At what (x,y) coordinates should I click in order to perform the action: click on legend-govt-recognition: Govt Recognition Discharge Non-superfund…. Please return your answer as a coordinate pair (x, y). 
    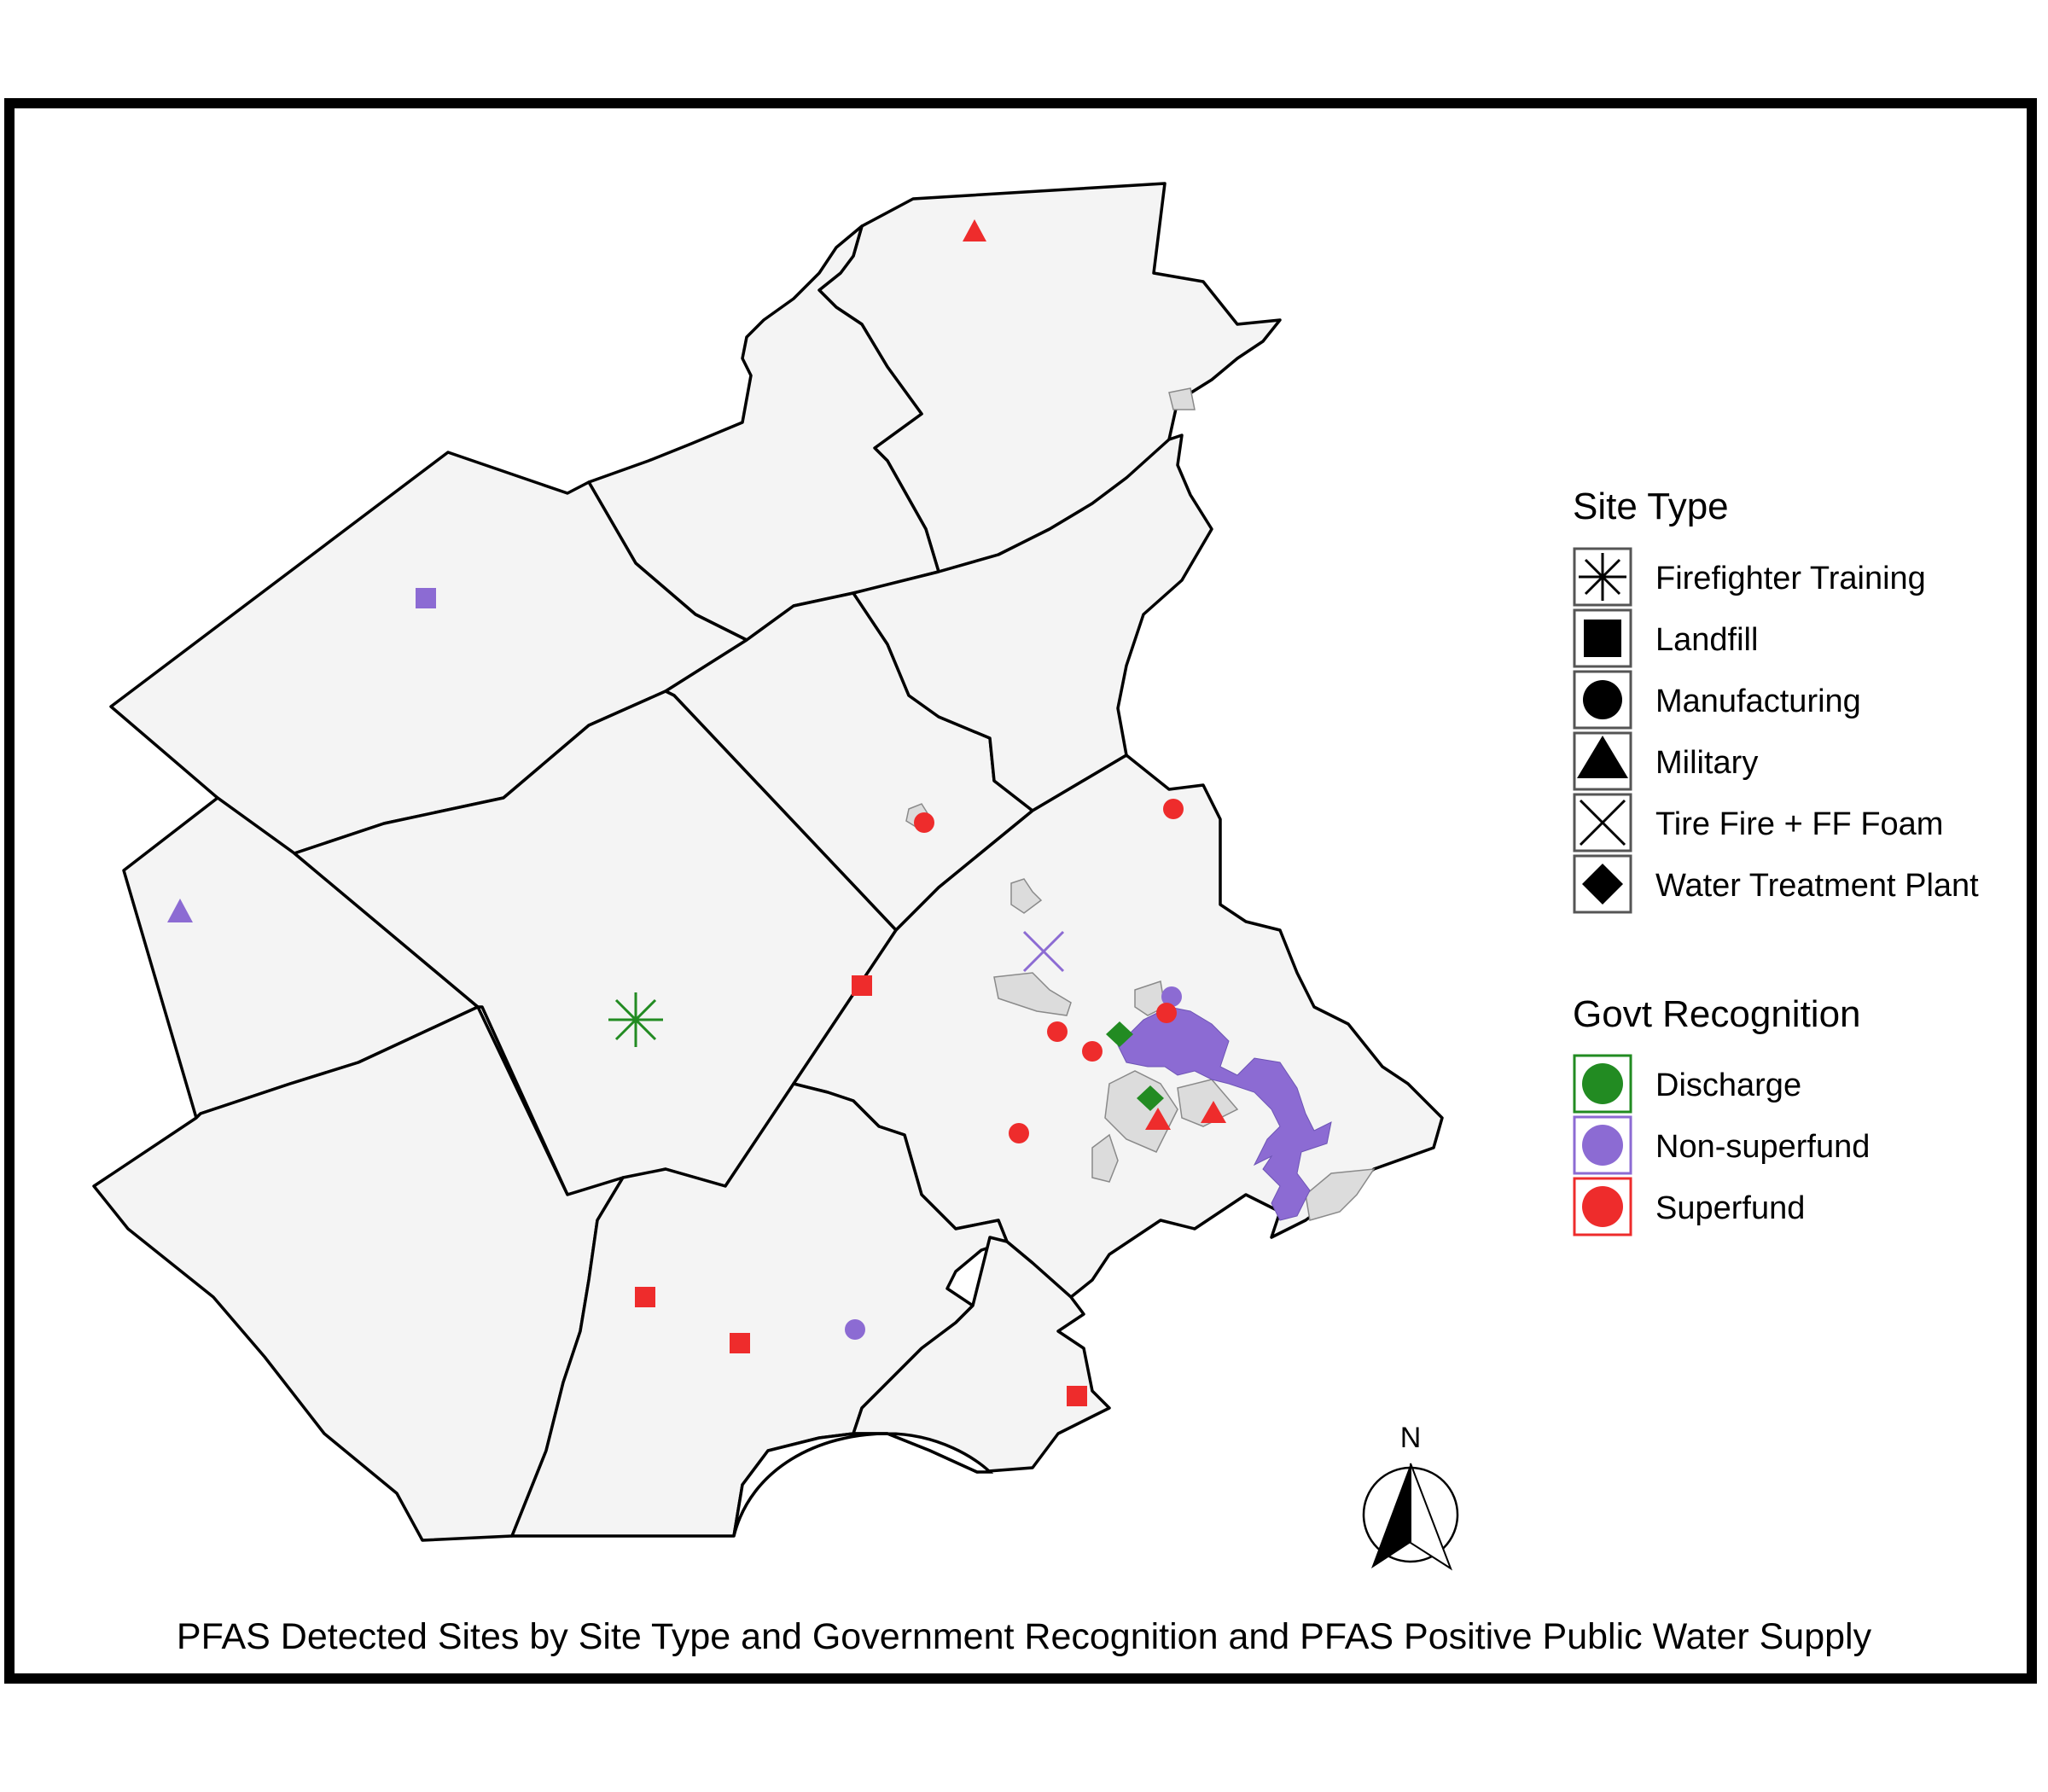
    Looking at the image, I should click on (1721, 1114).